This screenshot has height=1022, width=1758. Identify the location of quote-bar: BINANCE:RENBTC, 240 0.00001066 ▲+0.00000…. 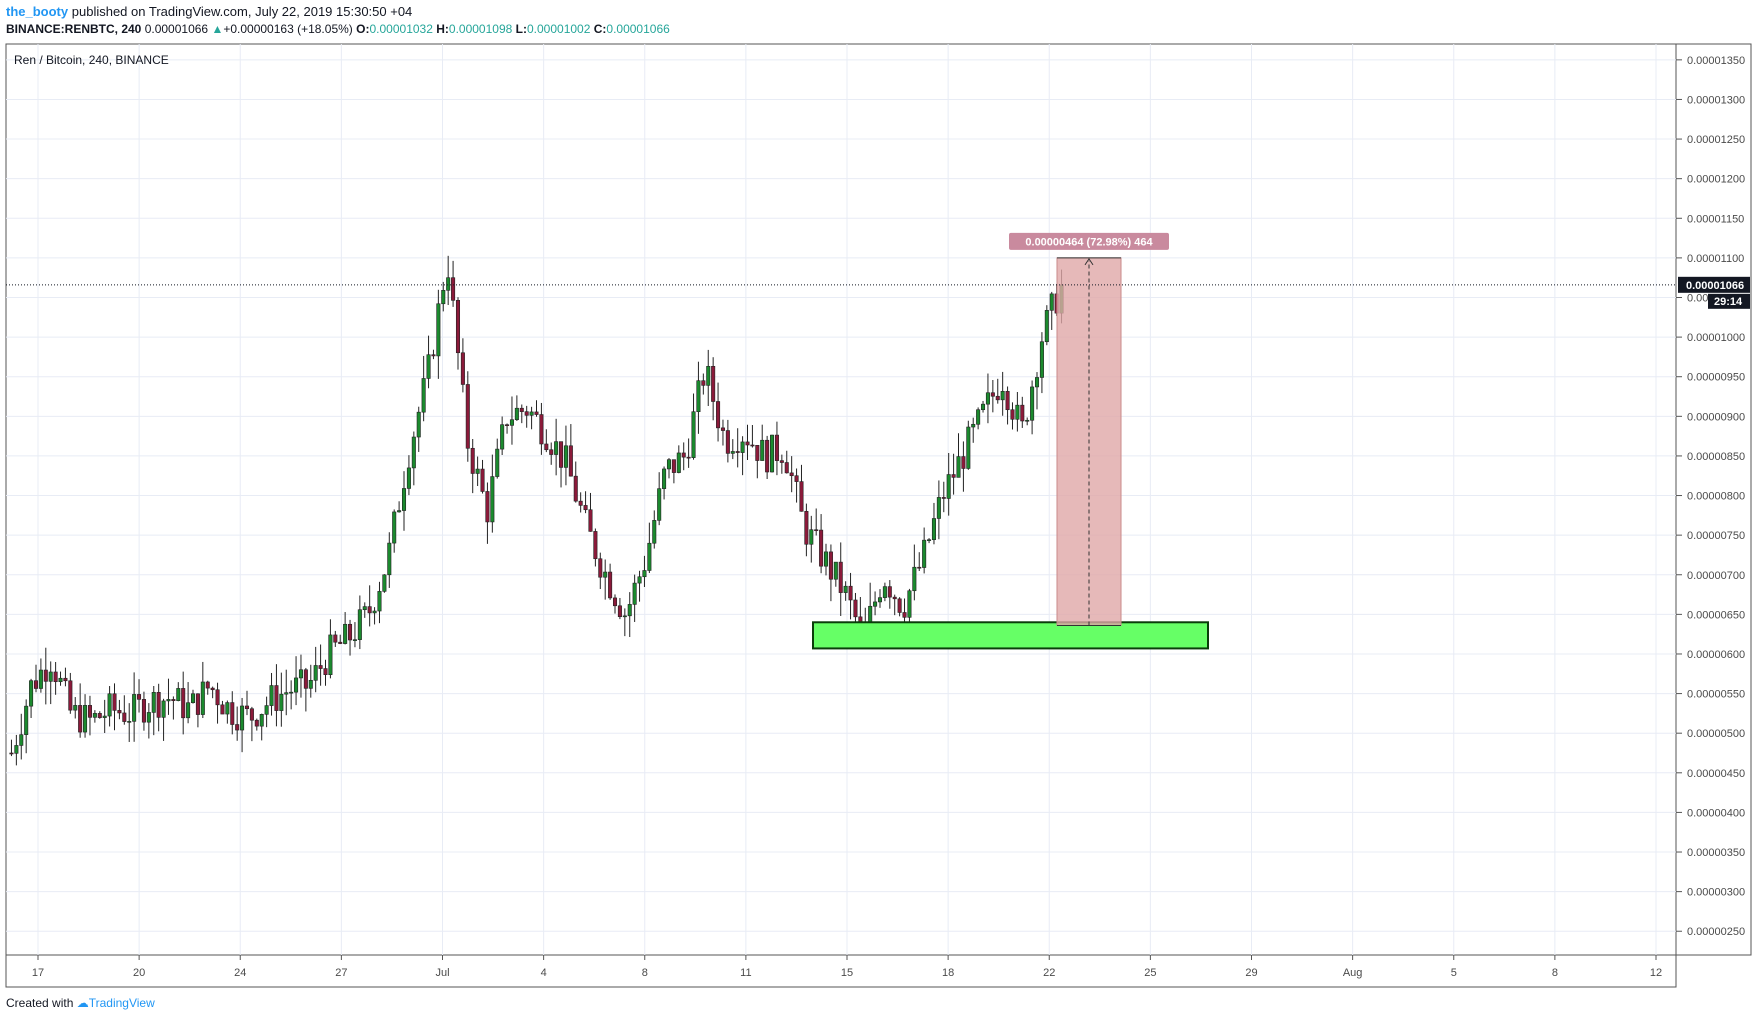
(338, 29).